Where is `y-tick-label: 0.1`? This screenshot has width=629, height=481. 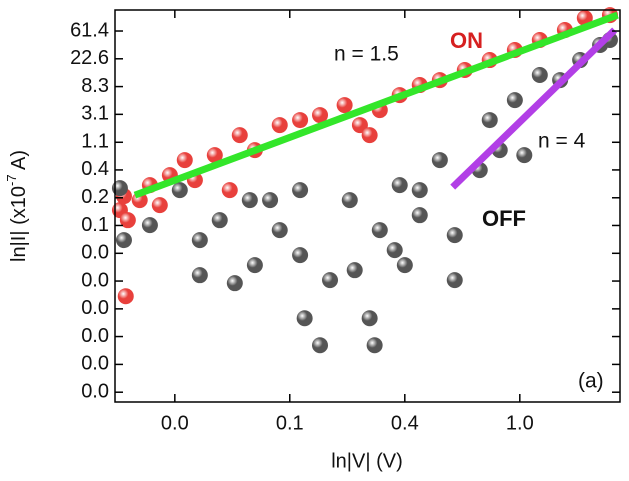
y-tick-label: 0.1 is located at coordinates (95, 225).